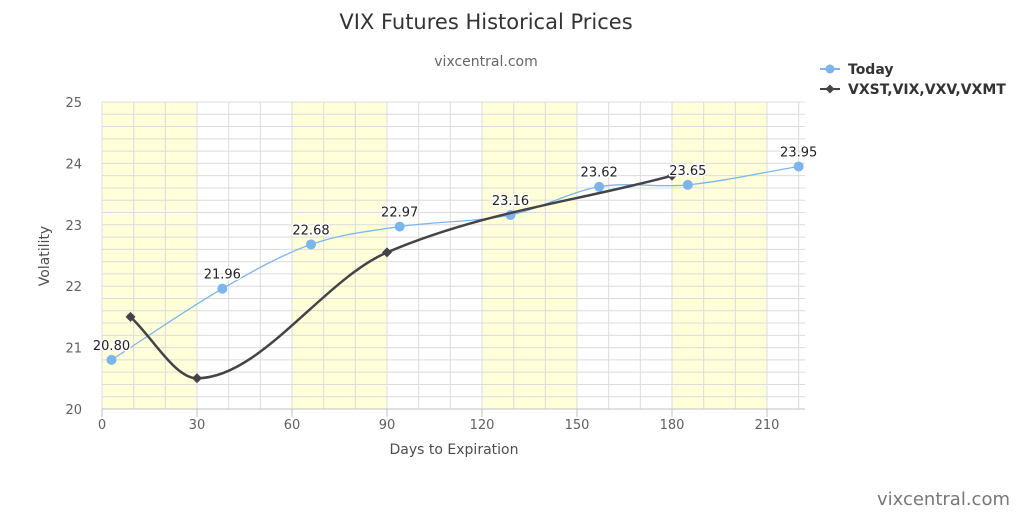 The height and width of the screenshot is (512, 1024). I want to click on x-tick-label: 90, so click(387, 425).